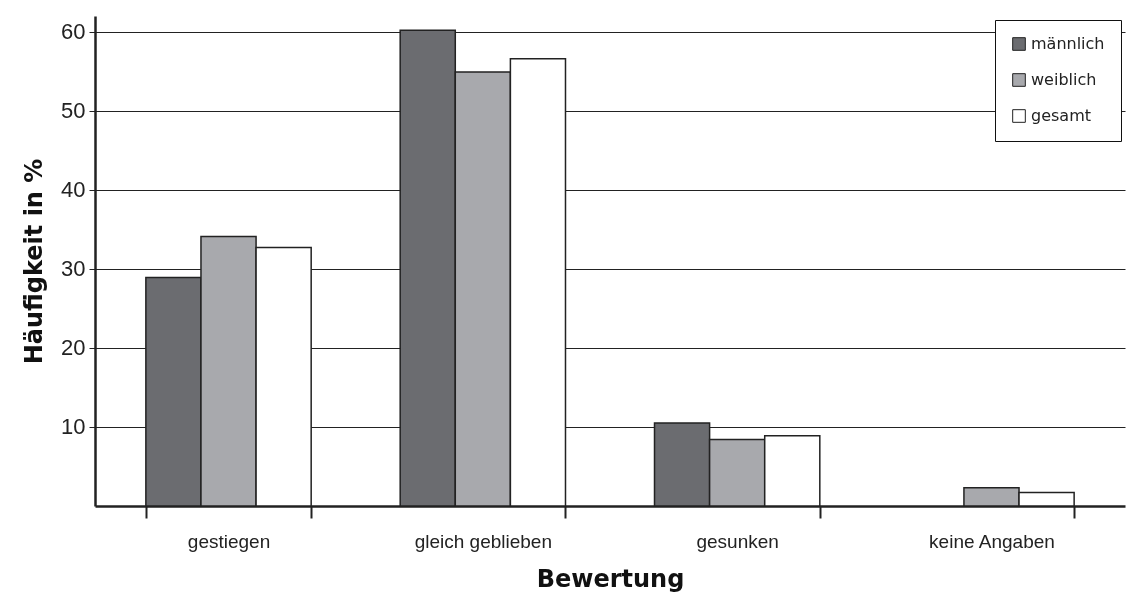  I want to click on x-tick-label: gleich geblieben, so click(483, 541).